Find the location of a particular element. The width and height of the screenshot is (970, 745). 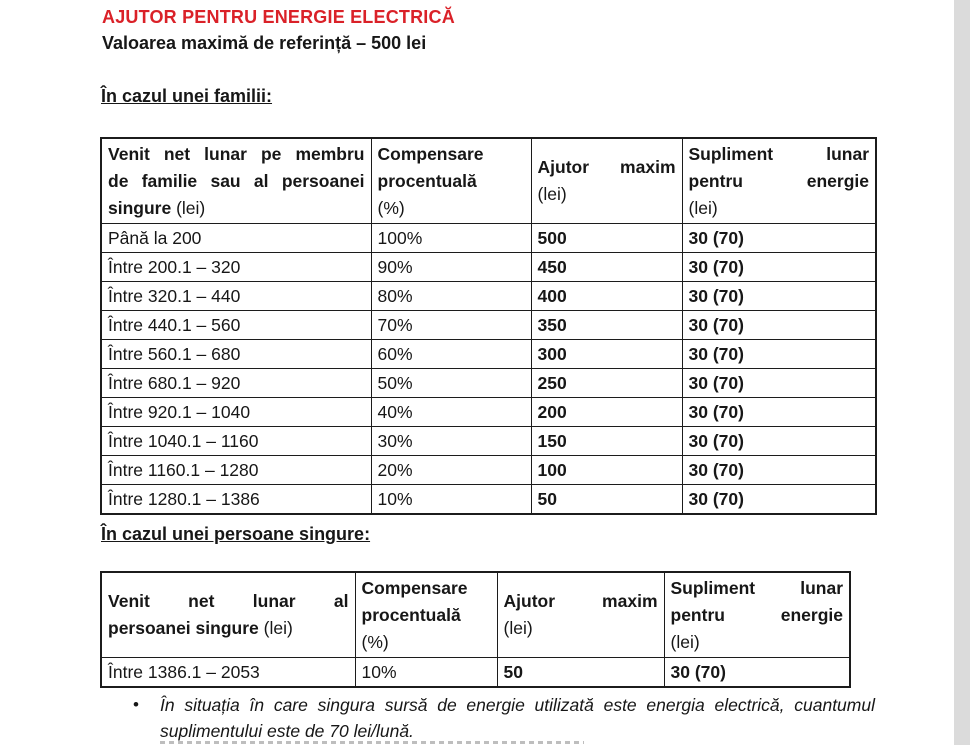

table-row: Între 920.1 – 1040 40% 200 30 (70) is located at coordinates (488, 412).